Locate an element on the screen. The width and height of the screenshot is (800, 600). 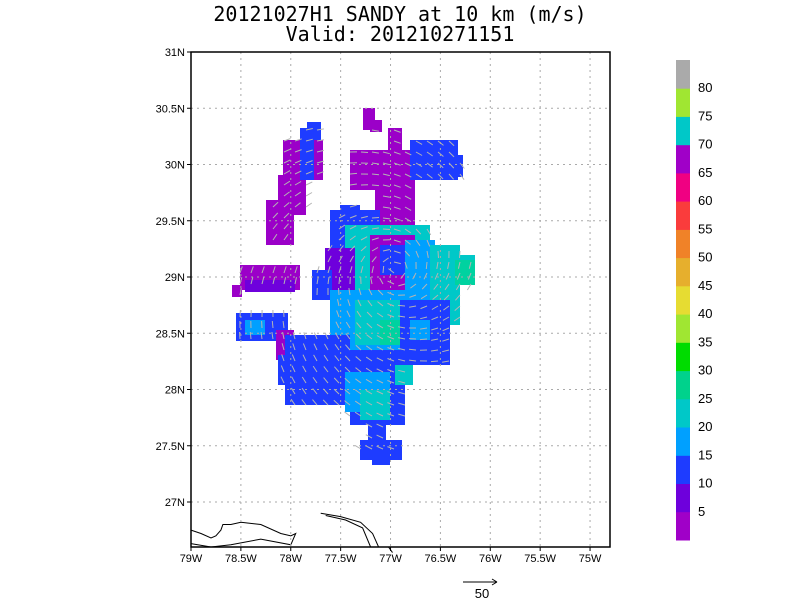
colorbar-label: 50 is located at coordinates (705, 257).